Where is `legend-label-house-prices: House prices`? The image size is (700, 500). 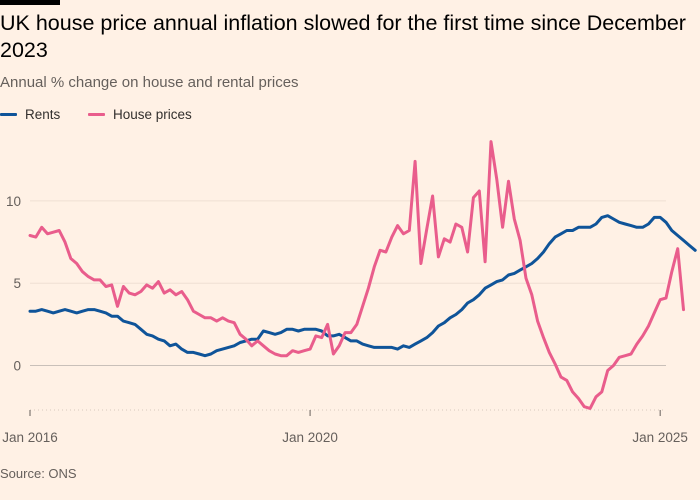
legend-label-house-prices: House prices is located at coordinates (152, 114).